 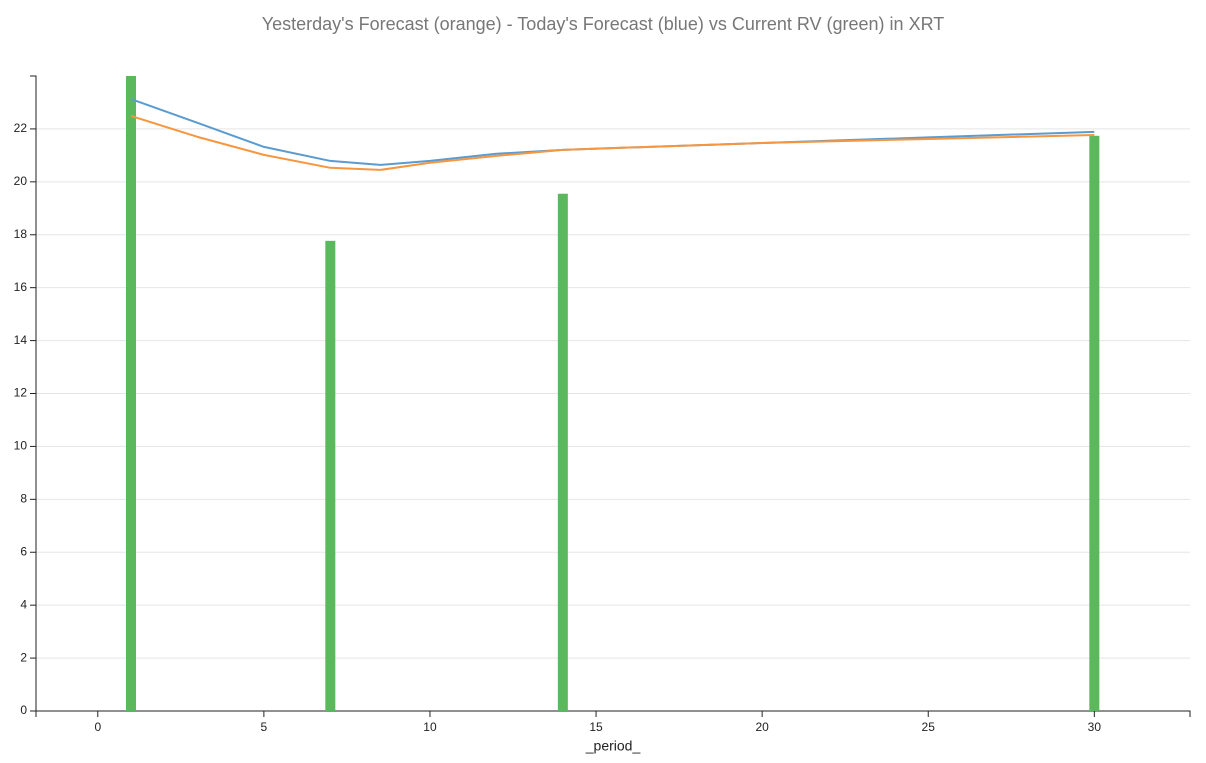 I want to click on y-tick-label: 14, so click(x=21, y=340).